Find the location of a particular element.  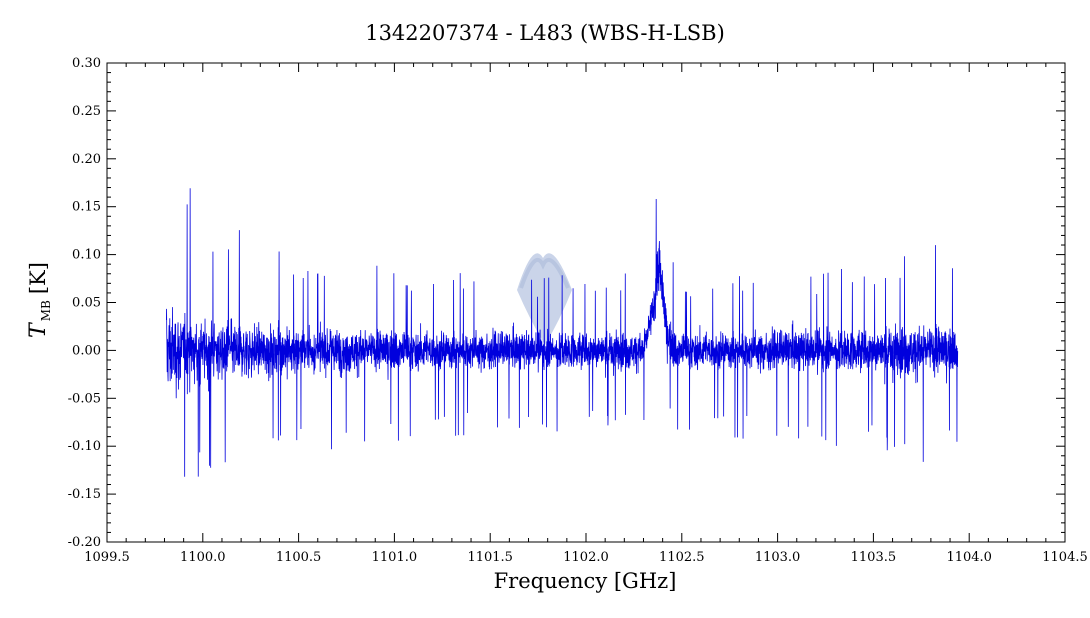

y-axis-label-subscript: MB is located at coordinates (46, 310).